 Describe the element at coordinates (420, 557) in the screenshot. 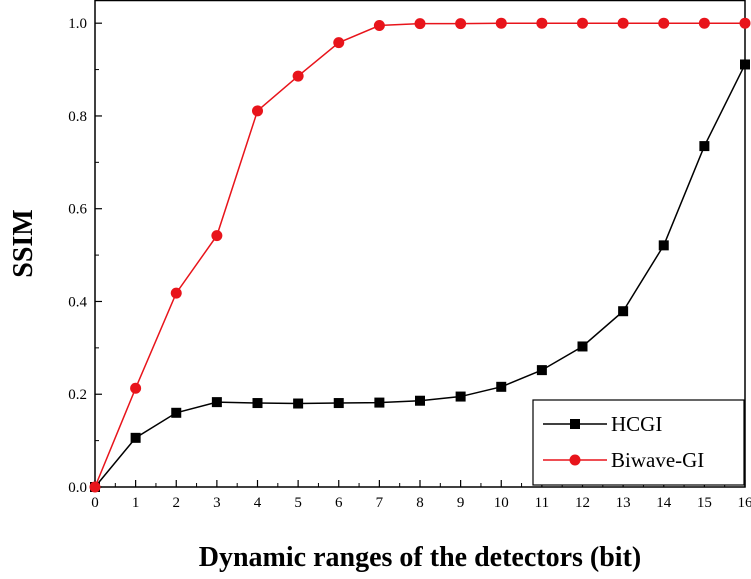

I see `x-axis-label: Dynamic ranges of the detectors (bit)` at that location.